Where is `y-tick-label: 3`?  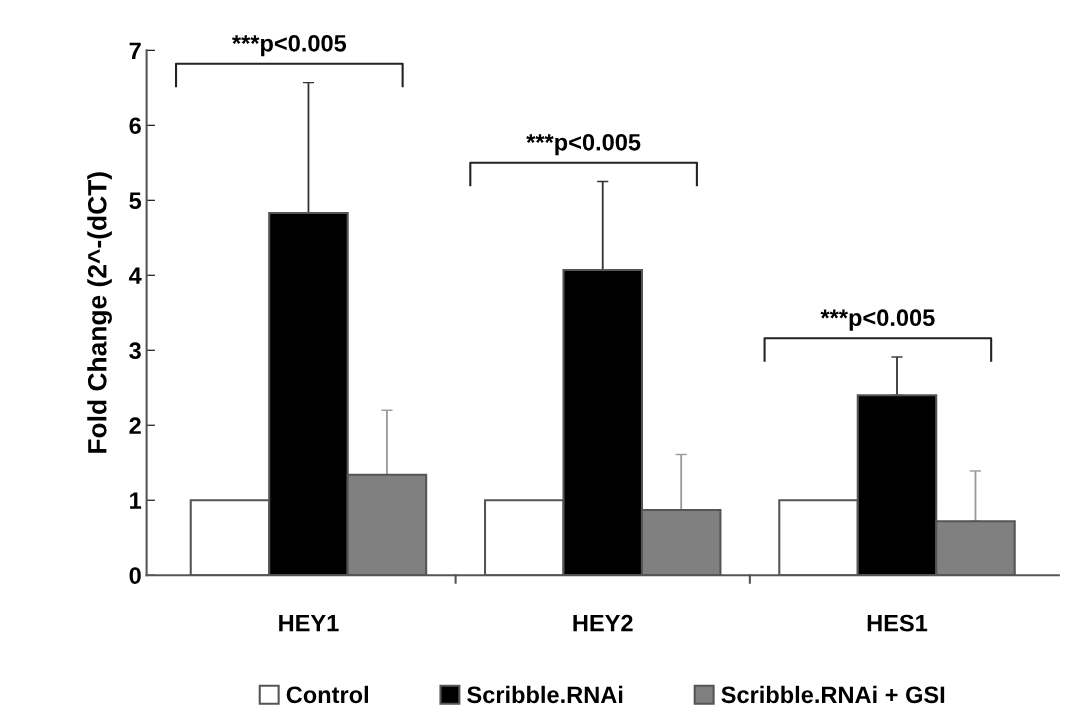 y-tick-label: 3 is located at coordinates (135, 351).